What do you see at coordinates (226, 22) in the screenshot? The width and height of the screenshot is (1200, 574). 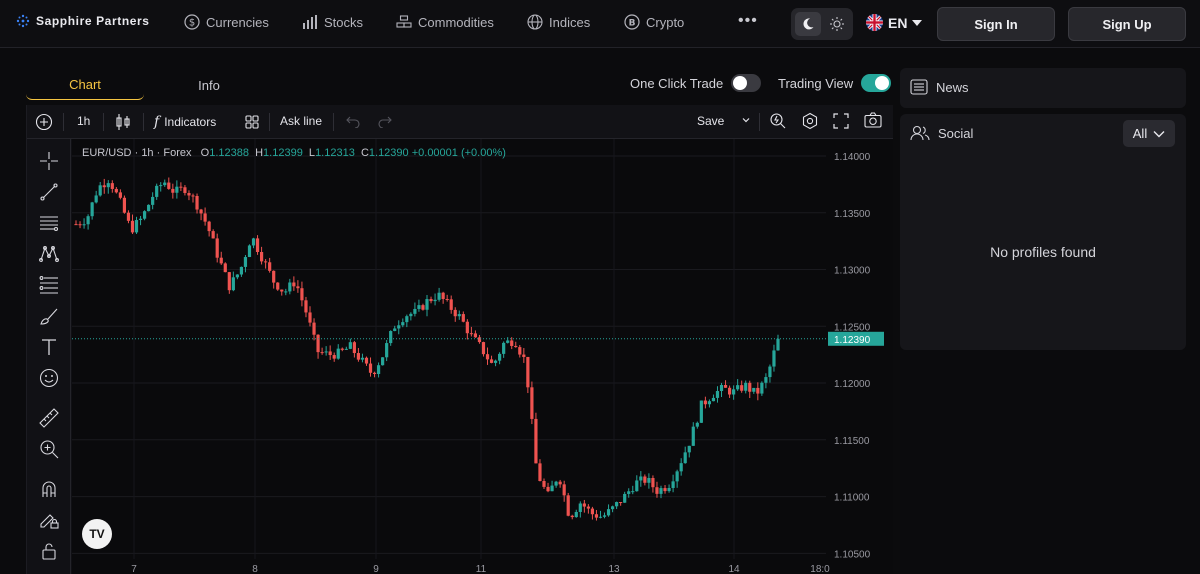 I see `nav-currencies: $ Currencies` at bounding box center [226, 22].